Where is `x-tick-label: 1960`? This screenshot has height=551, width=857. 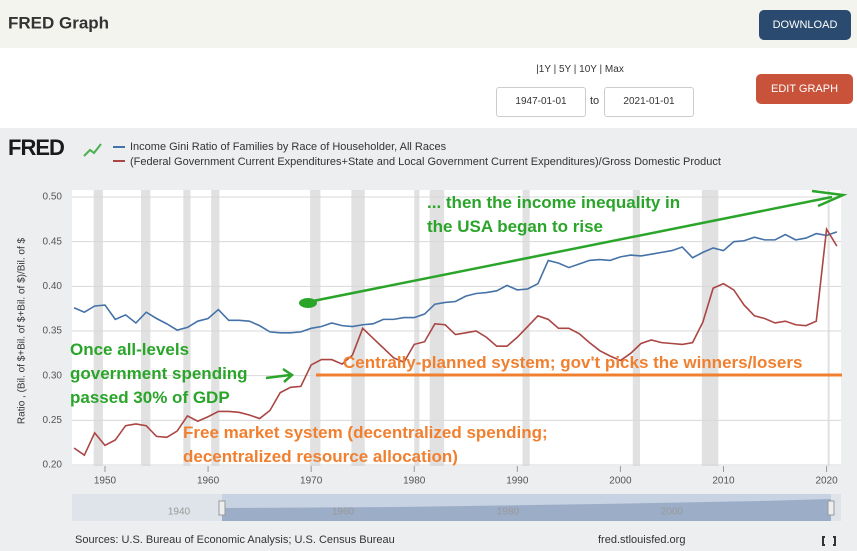
x-tick-label: 1960 is located at coordinates (208, 481).